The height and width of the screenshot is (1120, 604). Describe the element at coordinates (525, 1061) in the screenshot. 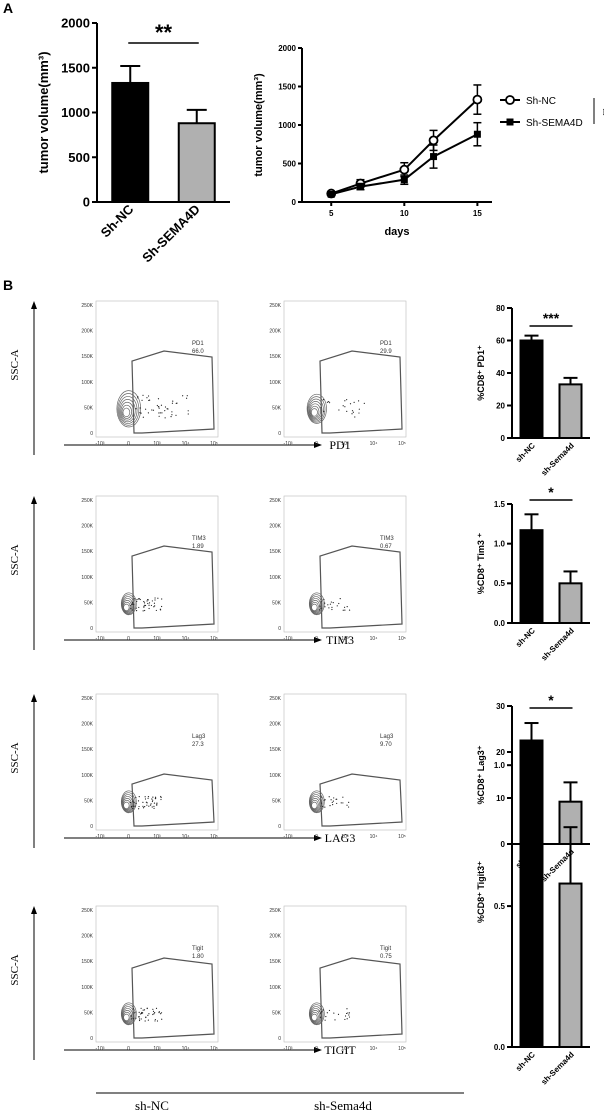

I see `category-label: sh-NC` at that location.